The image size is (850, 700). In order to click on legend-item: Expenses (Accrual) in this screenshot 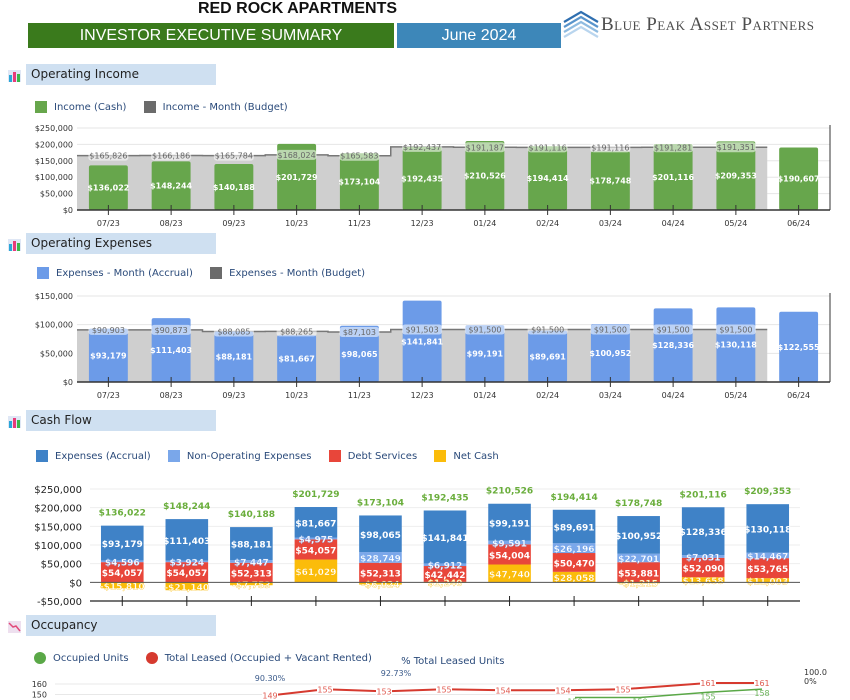, I will do `click(93, 456)`.